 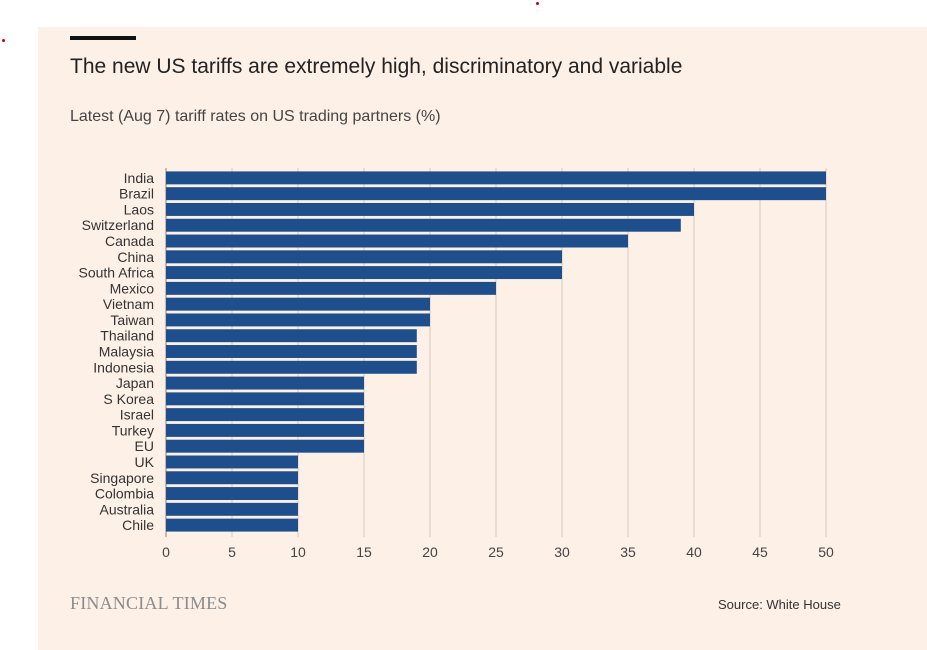 What do you see at coordinates (149, 603) in the screenshot?
I see `brand-logo-text: FINANCIAL TIMES` at bounding box center [149, 603].